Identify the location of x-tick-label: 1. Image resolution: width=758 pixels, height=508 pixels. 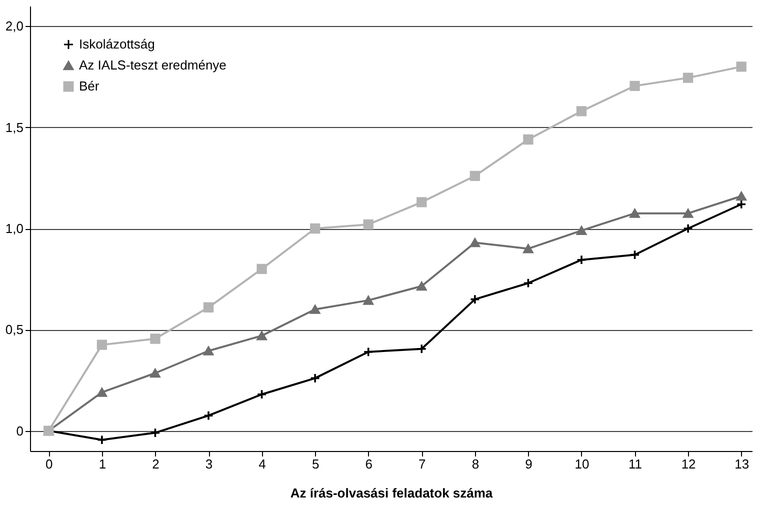
(102, 464).